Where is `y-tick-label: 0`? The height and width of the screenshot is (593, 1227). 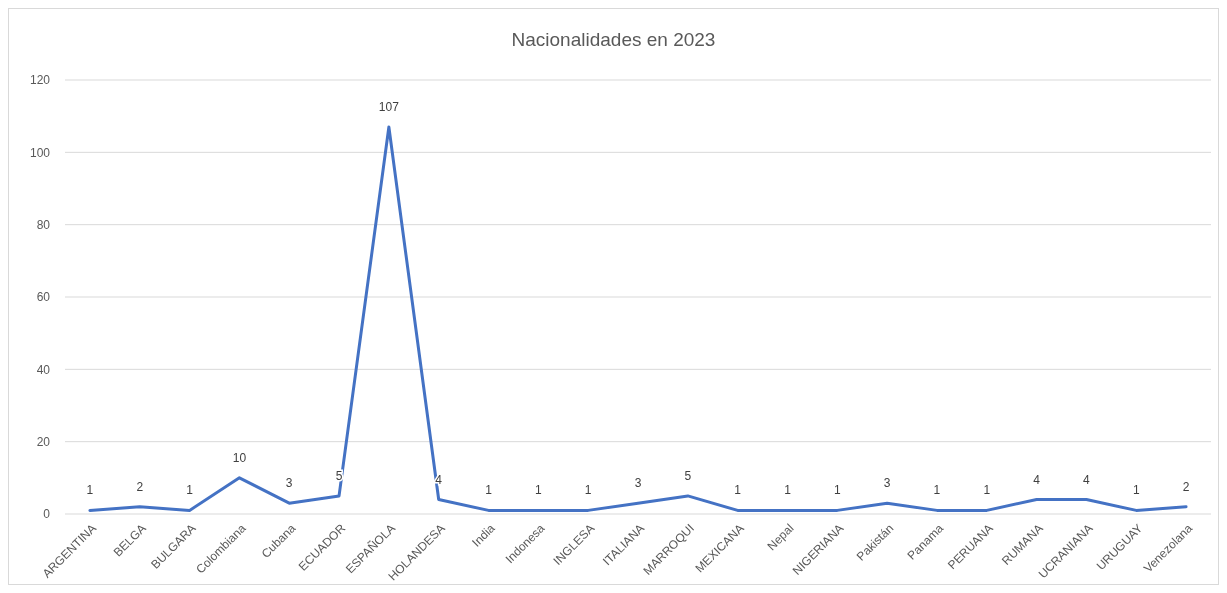 y-tick-label: 0 is located at coordinates (47, 514).